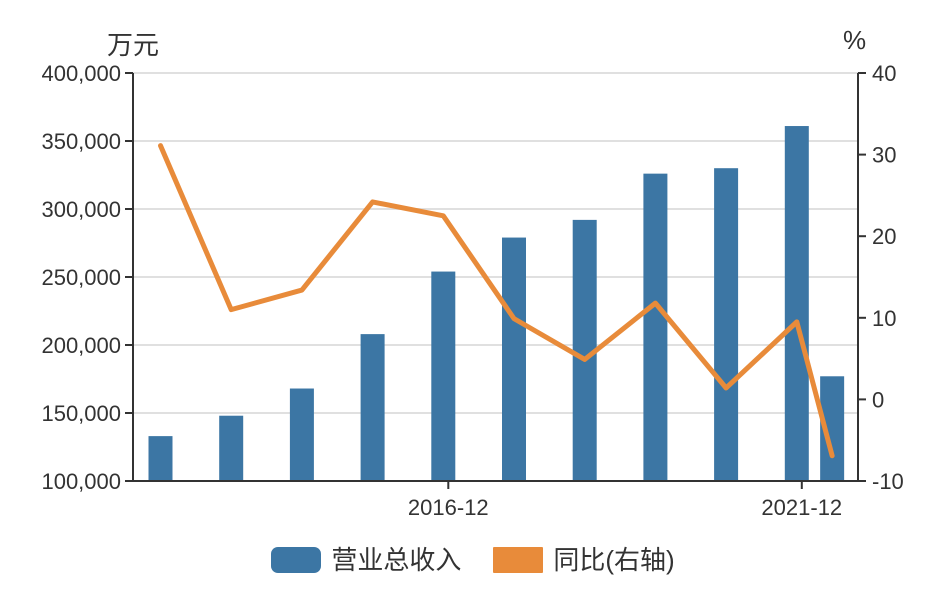 Image resolution: width=946 pixels, height=604 pixels. Describe the element at coordinates (855, 40) in the screenshot. I see `right-axis-unit-label: %` at that location.